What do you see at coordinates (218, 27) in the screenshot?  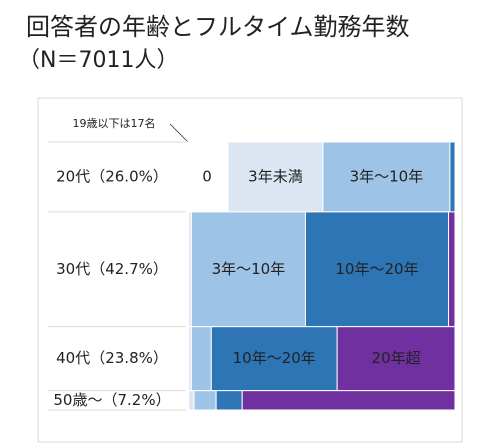 I see `chart-title: 回答者の年齢とフルタイム勤務年数` at bounding box center [218, 27].